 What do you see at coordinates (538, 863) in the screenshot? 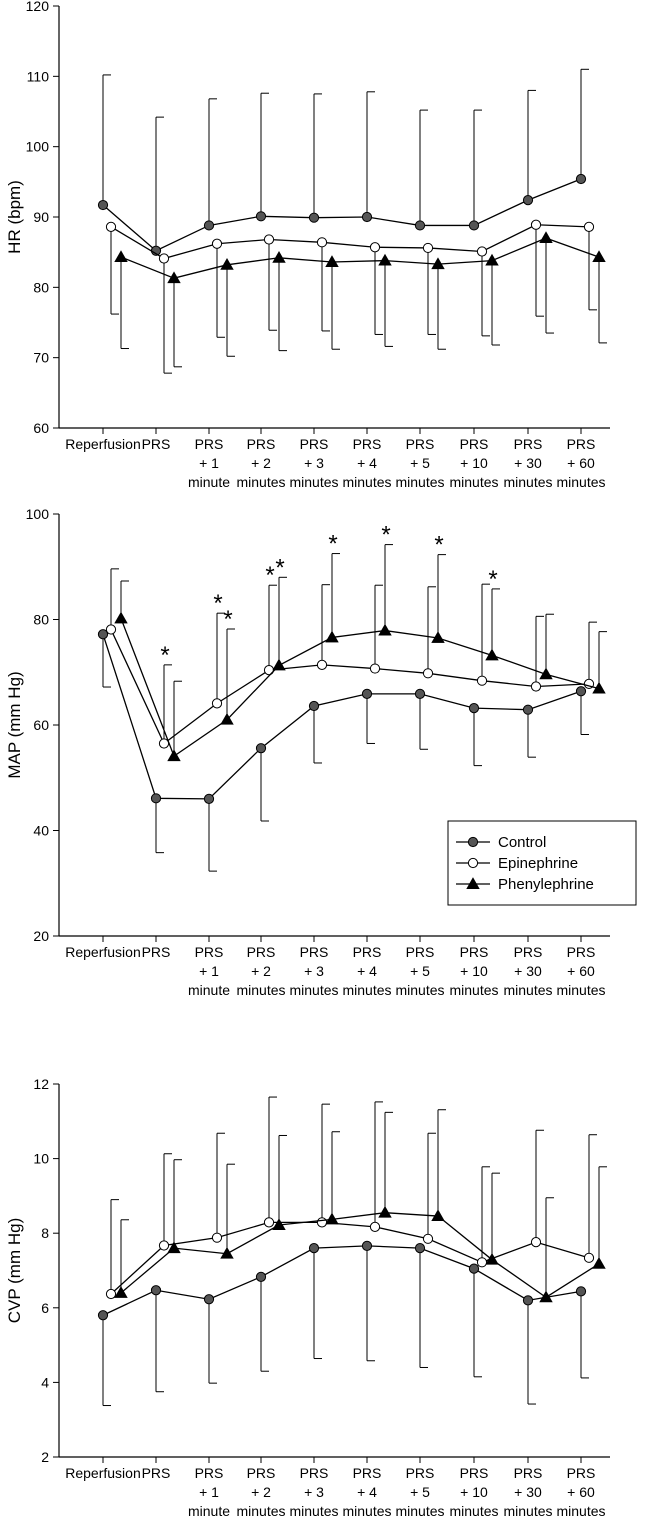
I see `legend-label: Epinephrine` at bounding box center [538, 863].